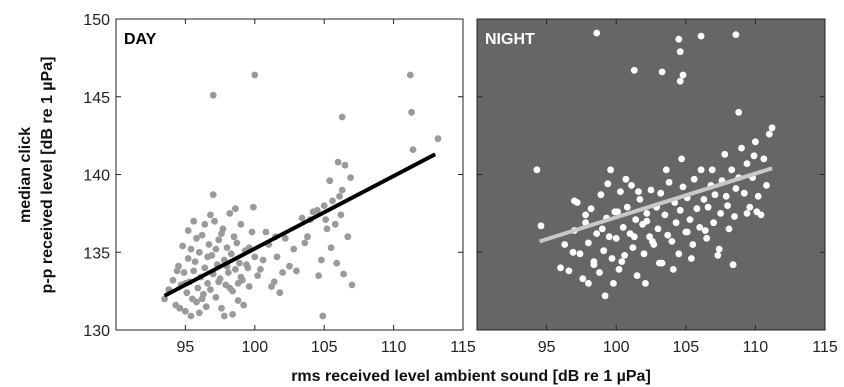  Describe the element at coordinates (140, 39) in the screenshot. I see `panel-title: DAY` at that location.